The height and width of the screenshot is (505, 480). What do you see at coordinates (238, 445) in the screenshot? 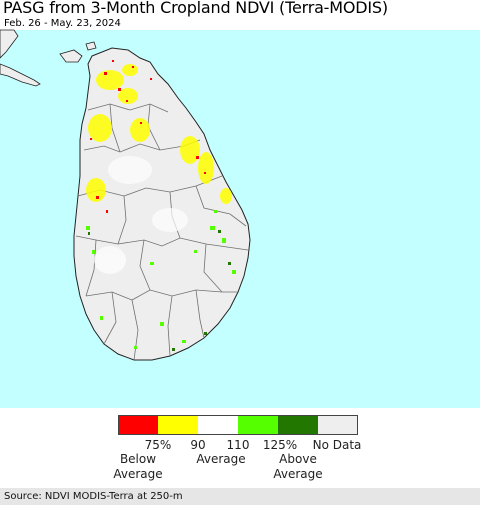
I see `legend-tick-110: 110` at bounding box center [238, 445].